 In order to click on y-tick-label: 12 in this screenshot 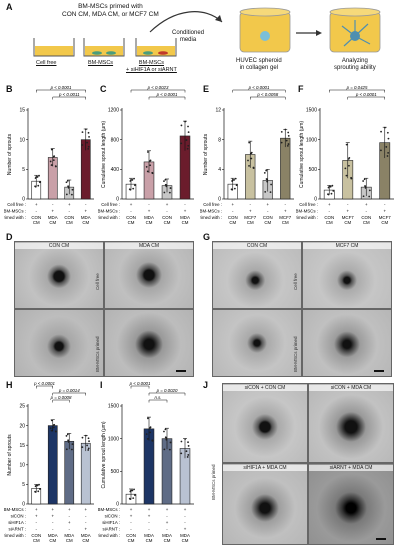, I will do `click(218, 111)`.